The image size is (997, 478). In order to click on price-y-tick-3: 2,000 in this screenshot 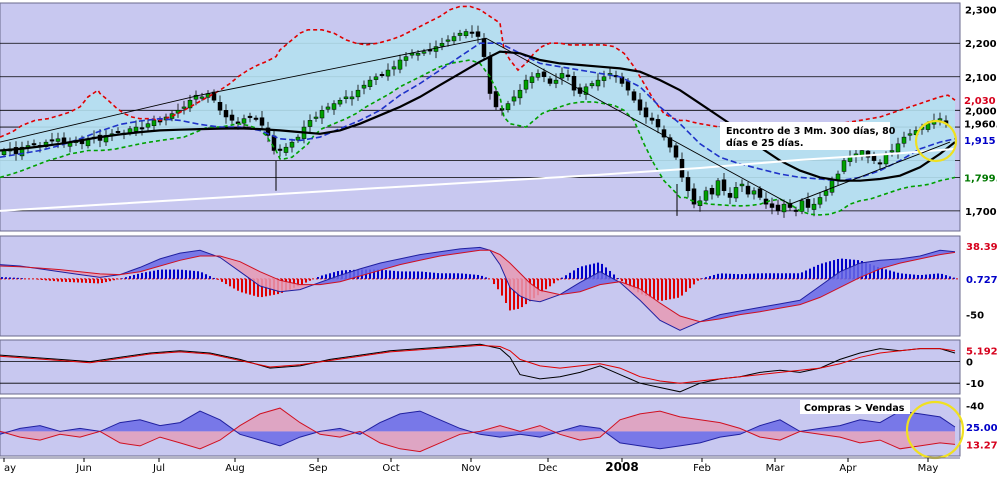, I will do `click(981, 111)`.